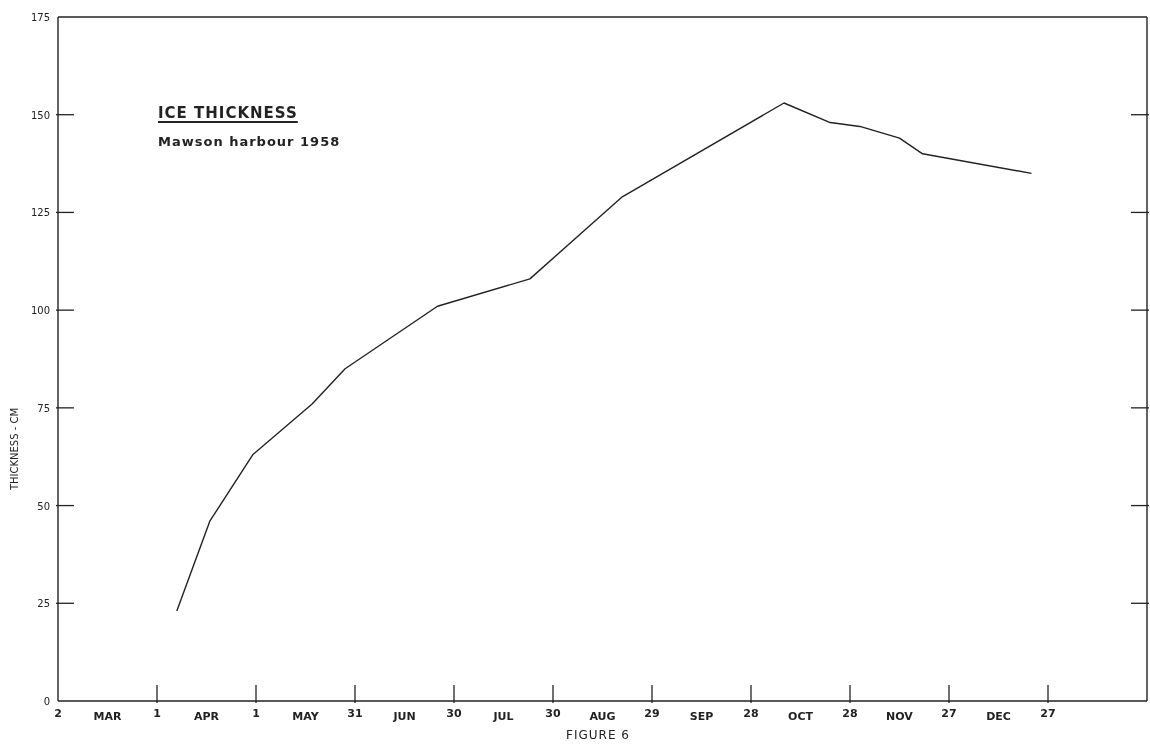 The width and height of the screenshot is (1150, 753). I want to click on x-tick-label: 29, so click(652, 713).